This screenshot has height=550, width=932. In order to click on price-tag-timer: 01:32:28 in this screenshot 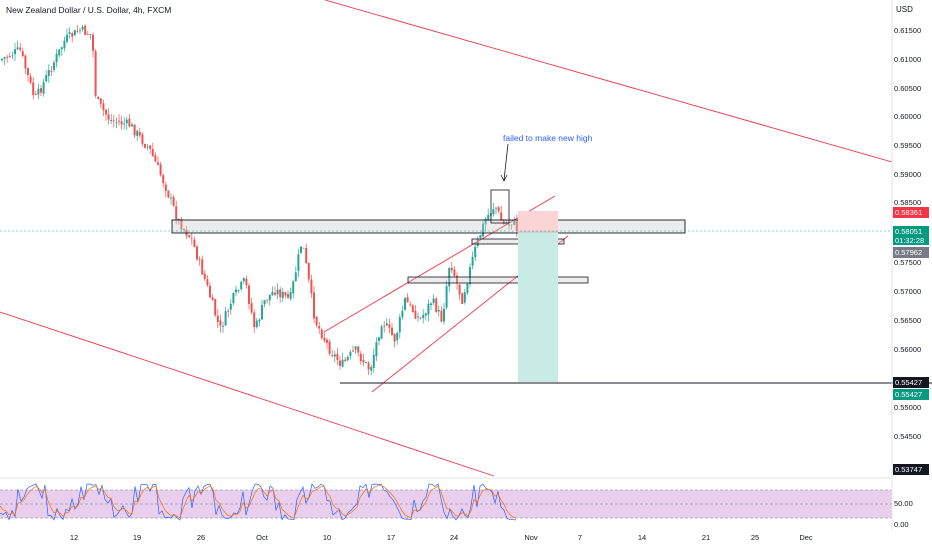, I will do `click(911, 240)`.